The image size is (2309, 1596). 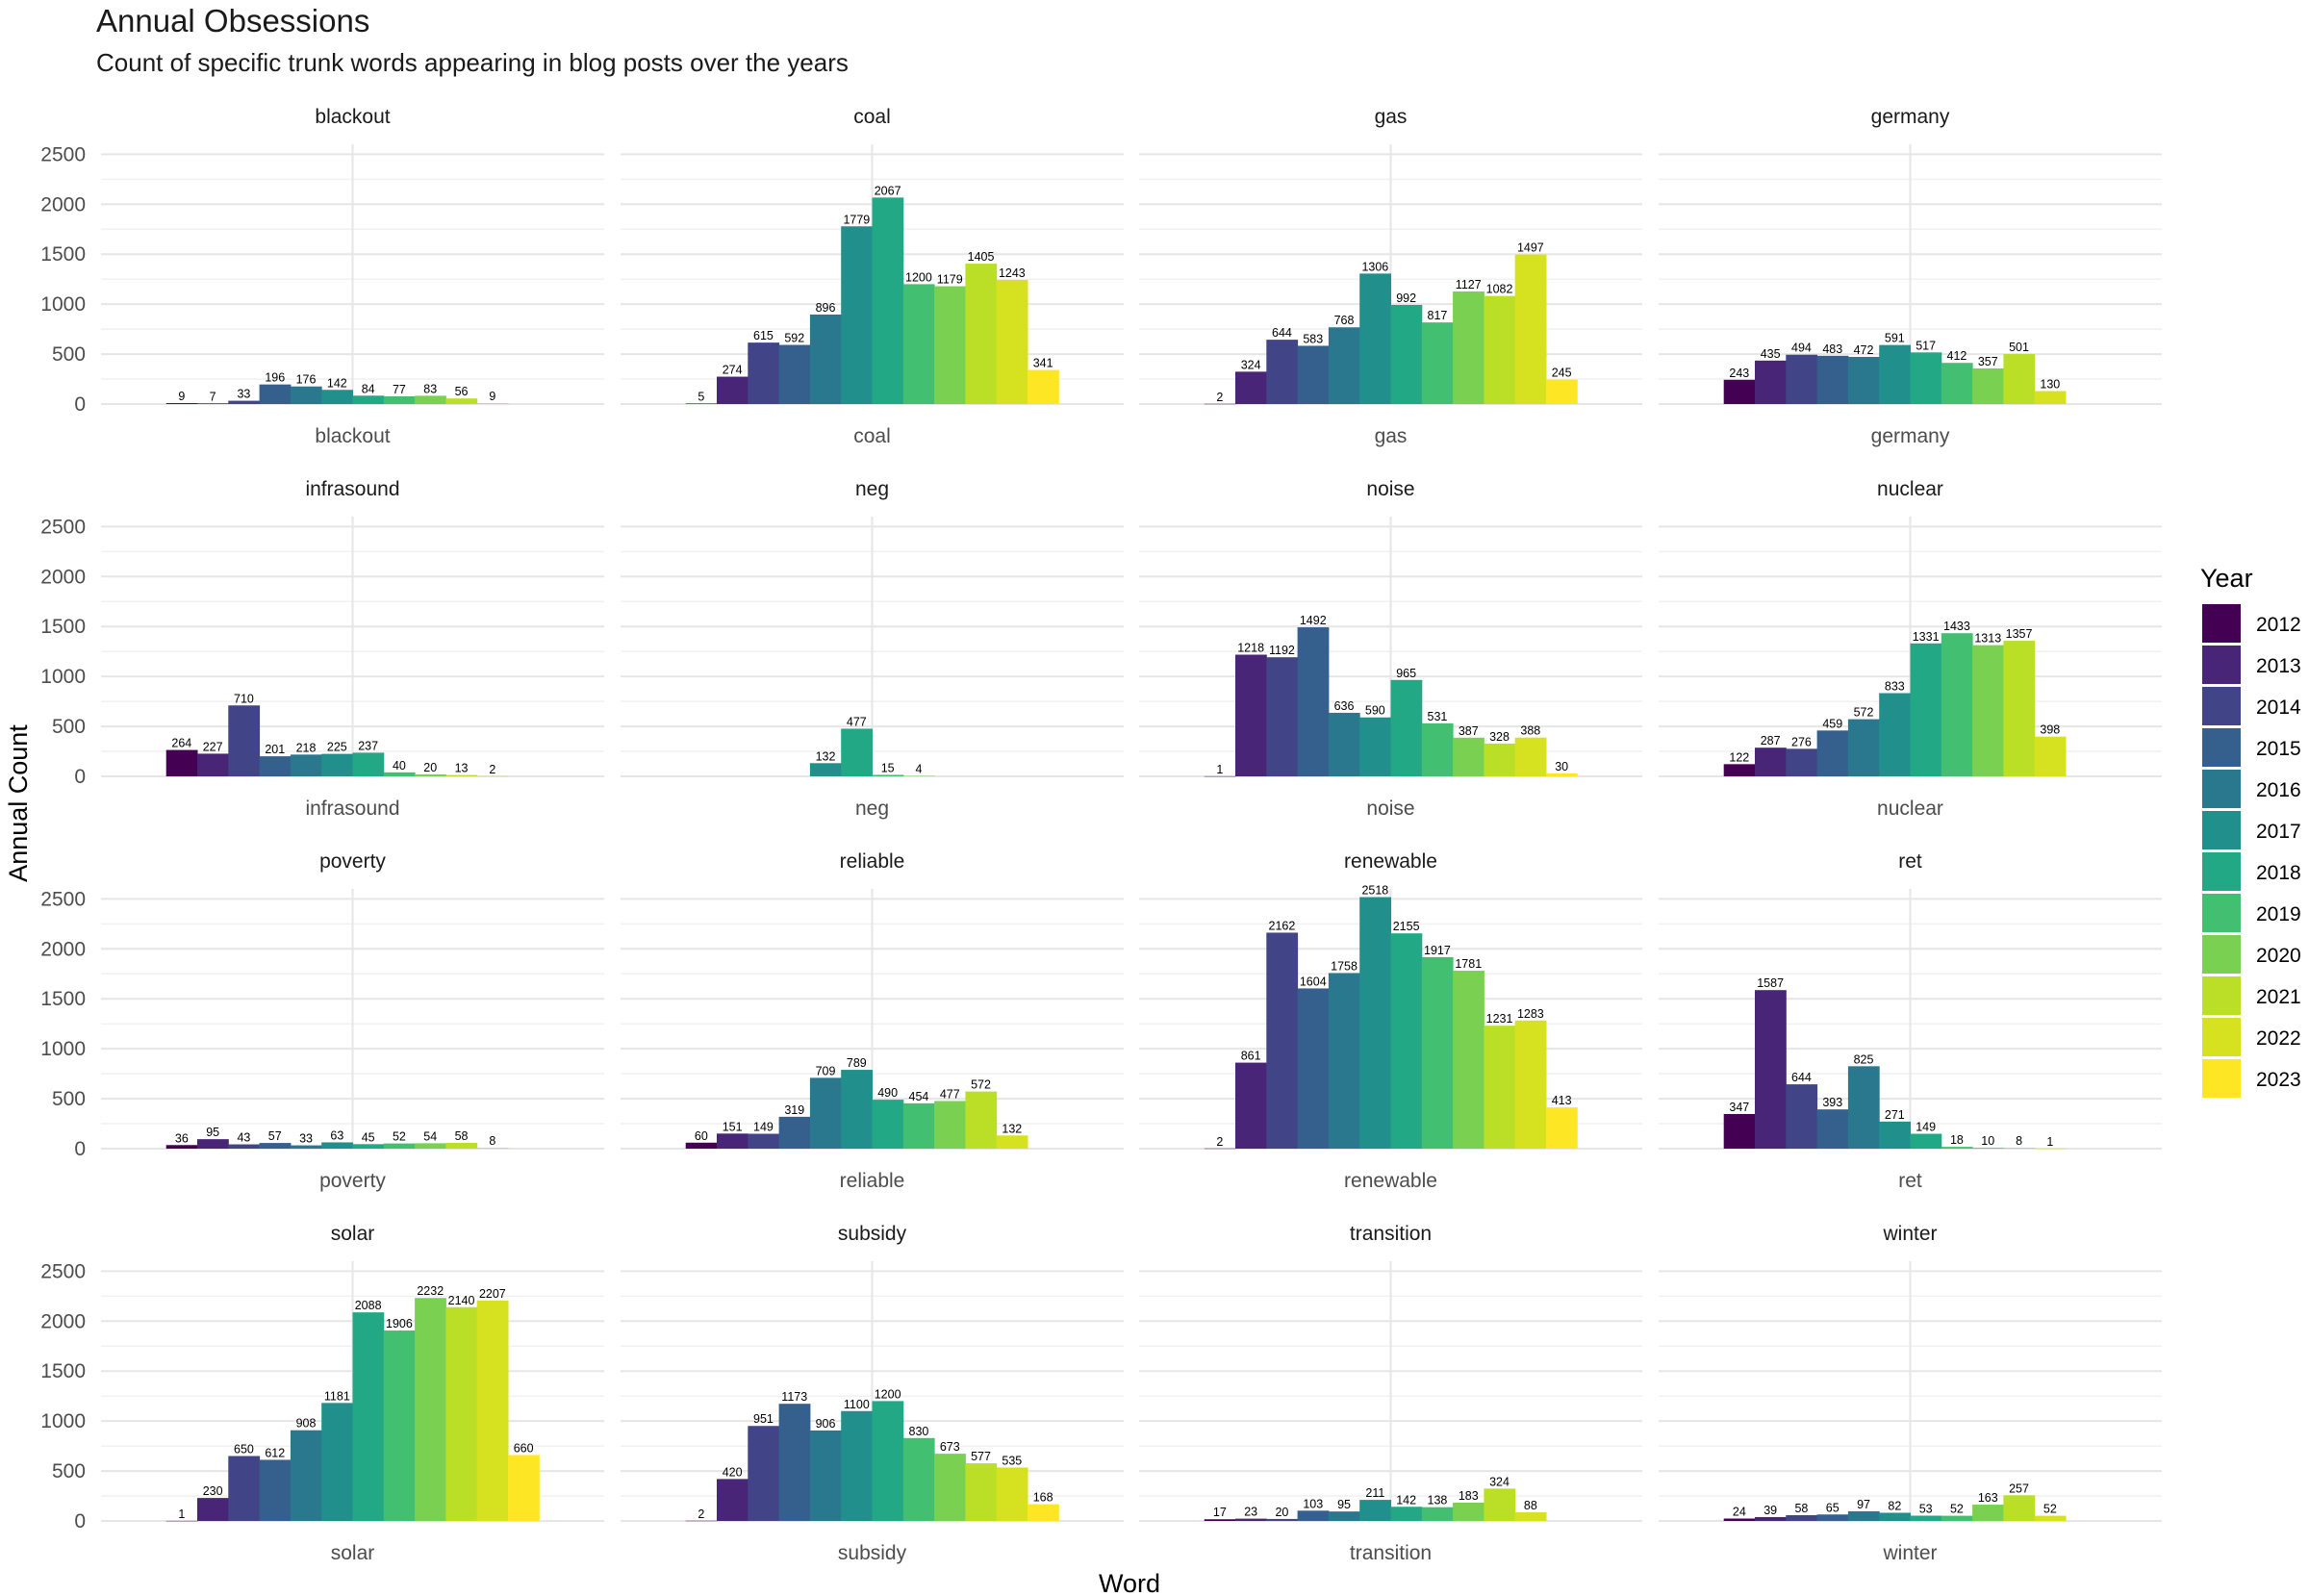 I want to click on x-tick-label: germany, so click(x=1910, y=436).